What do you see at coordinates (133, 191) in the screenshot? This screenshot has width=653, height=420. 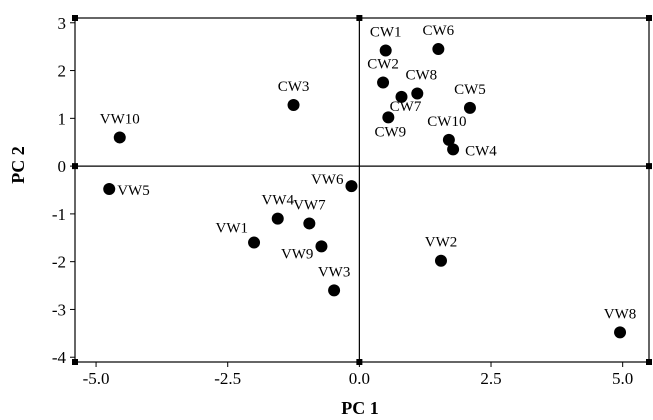 I see `point-label-vw5: VW5` at bounding box center [133, 191].